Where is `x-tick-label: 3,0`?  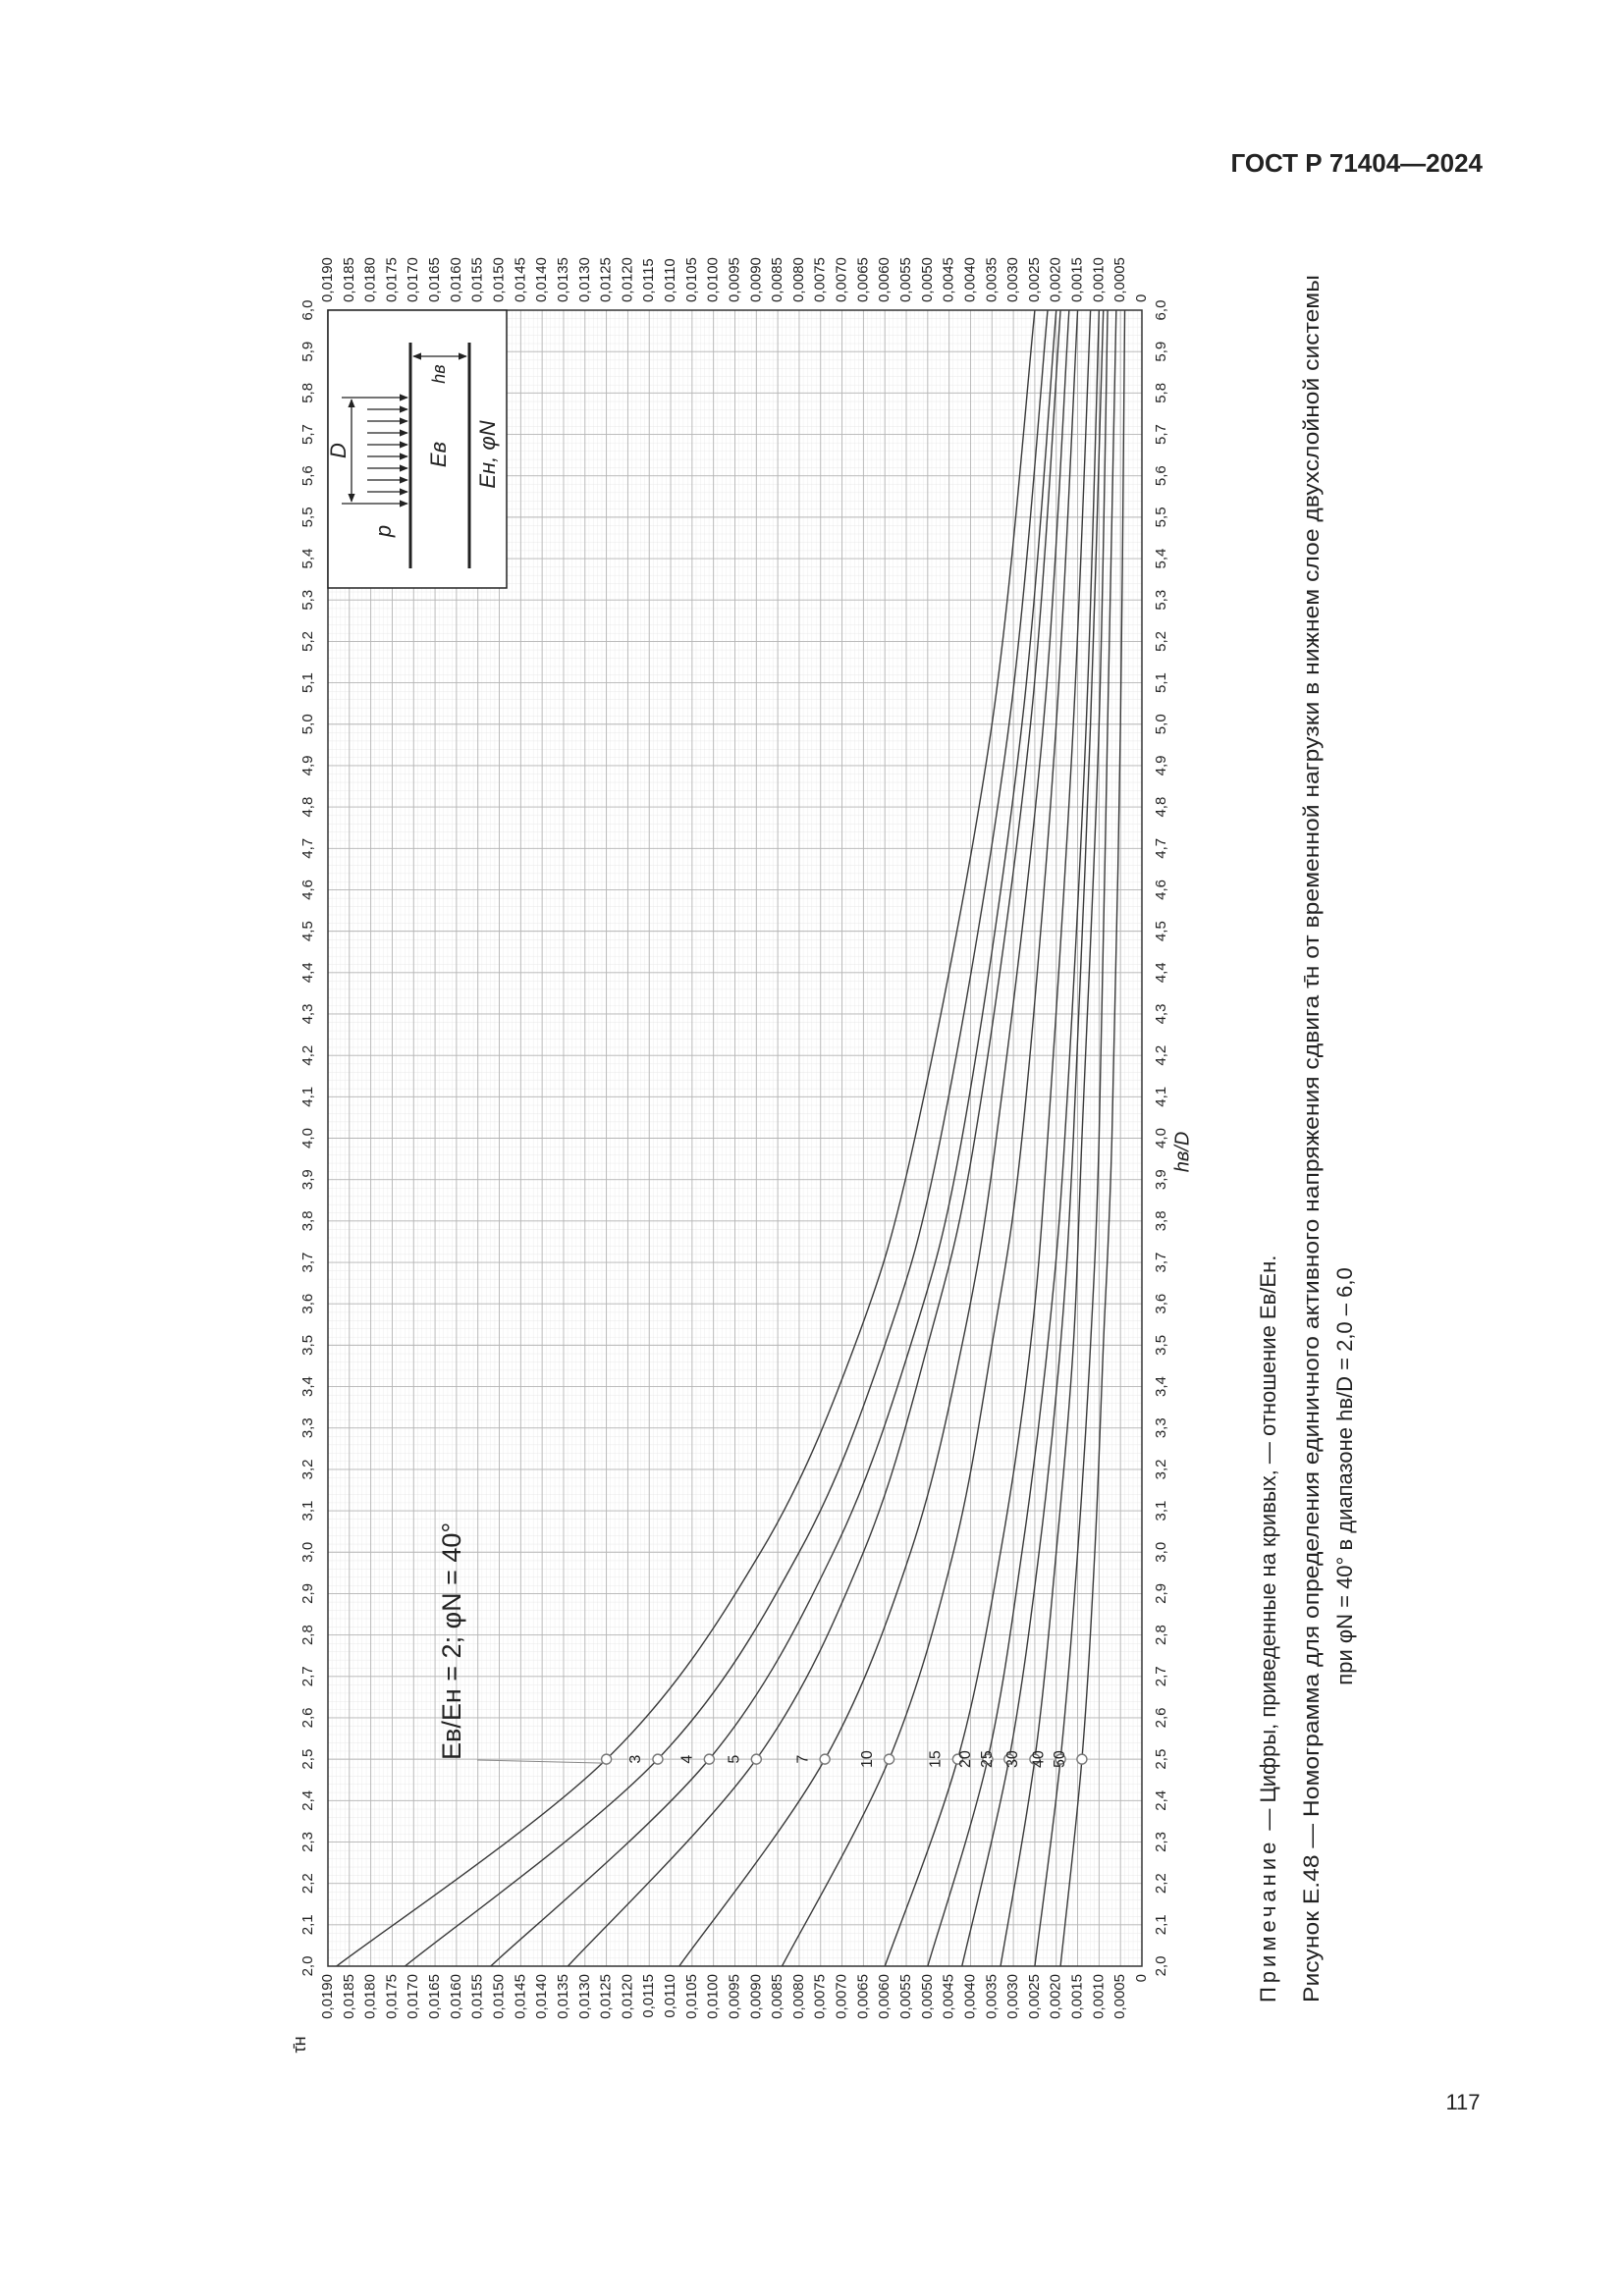 x-tick-label: 3,0 is located at coordinates (307, 1553).